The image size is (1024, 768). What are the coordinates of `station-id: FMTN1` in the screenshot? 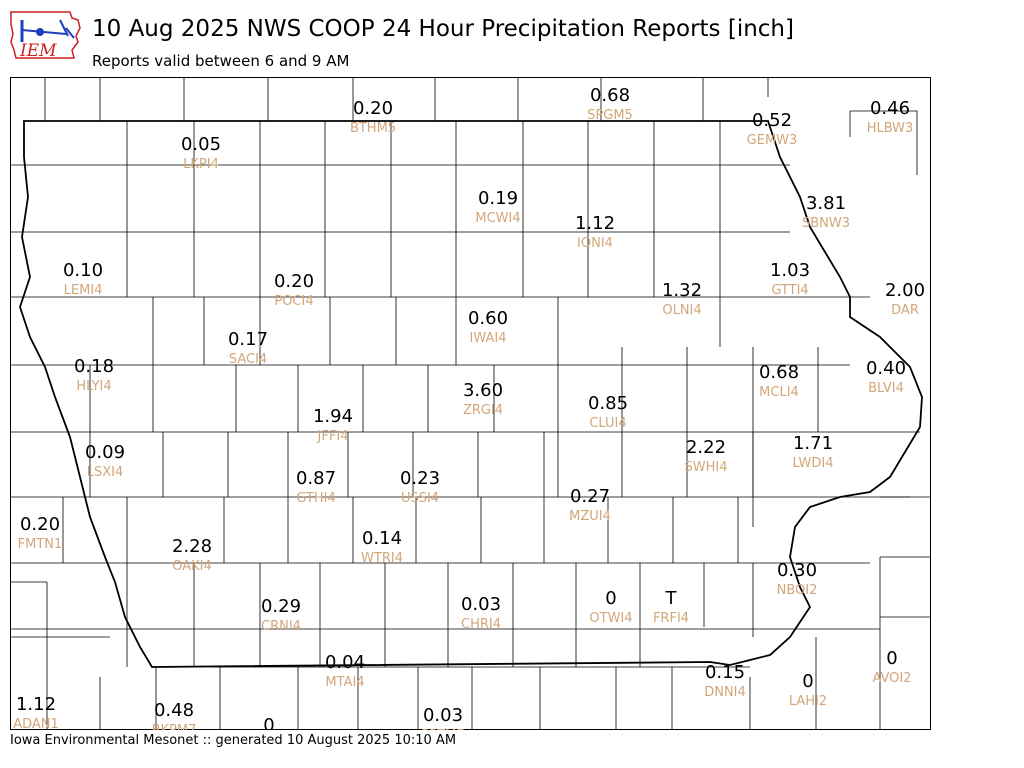 It's located at (40, 544).